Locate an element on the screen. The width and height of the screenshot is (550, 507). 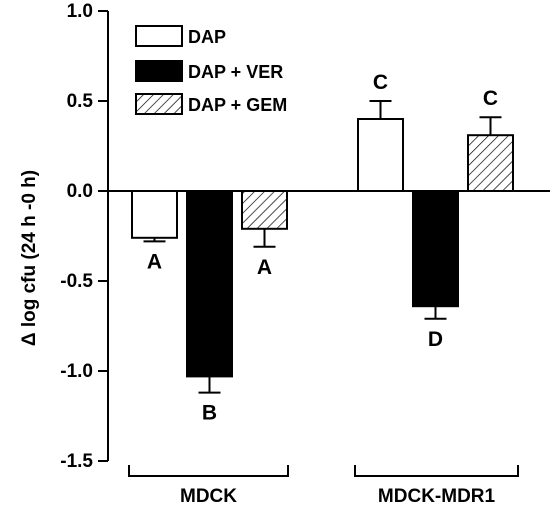
legend: DAP DAP + VER DAP + GEM is located at coordinates (211, 70).